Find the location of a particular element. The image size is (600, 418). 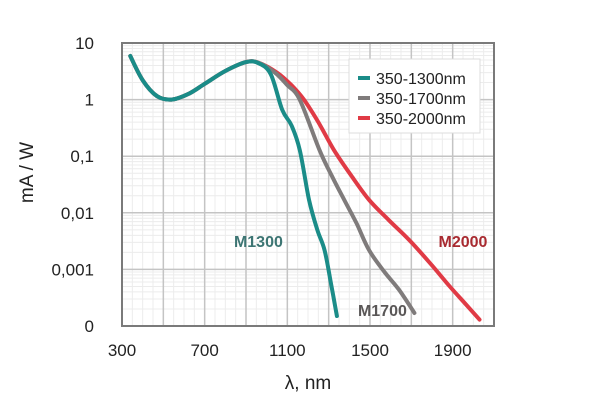

x-tick-label: 1900 is located at coordinates (453, 350).